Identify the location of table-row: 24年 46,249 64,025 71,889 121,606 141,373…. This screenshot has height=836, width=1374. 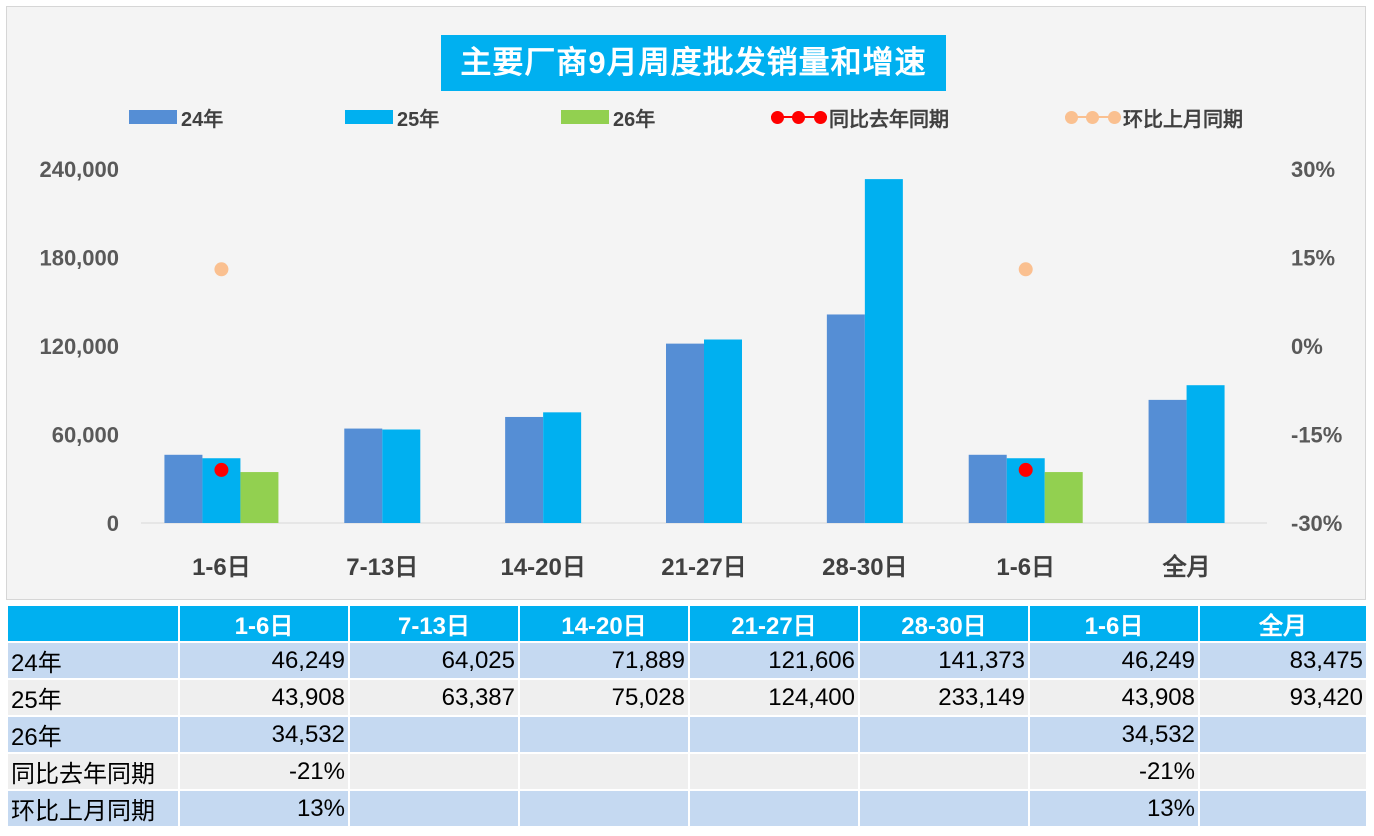
(687, 660).